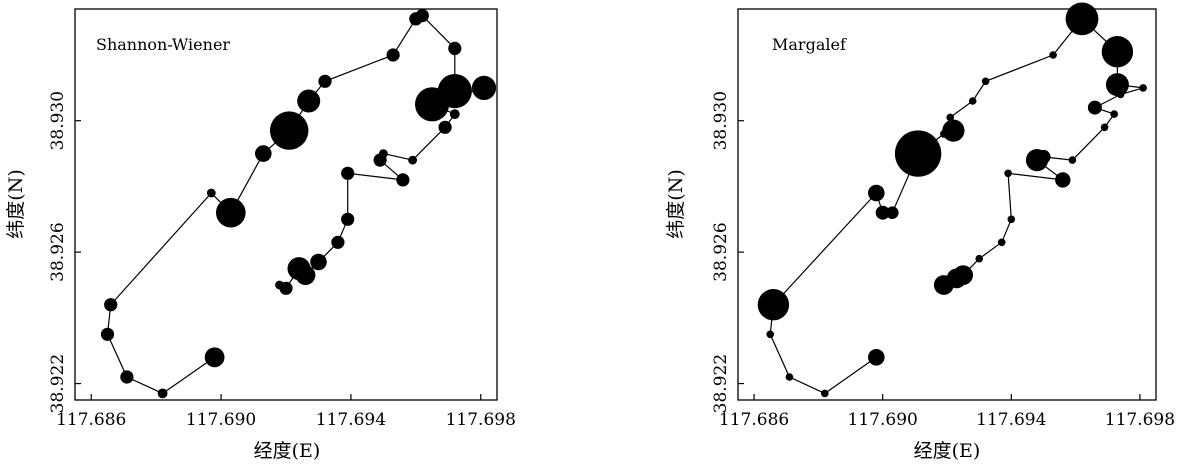  What do you see at coordinates (163, 44) in the screenshot?
I see `panel-title: Shannon-Wiener` at bounding box center [163, 44].